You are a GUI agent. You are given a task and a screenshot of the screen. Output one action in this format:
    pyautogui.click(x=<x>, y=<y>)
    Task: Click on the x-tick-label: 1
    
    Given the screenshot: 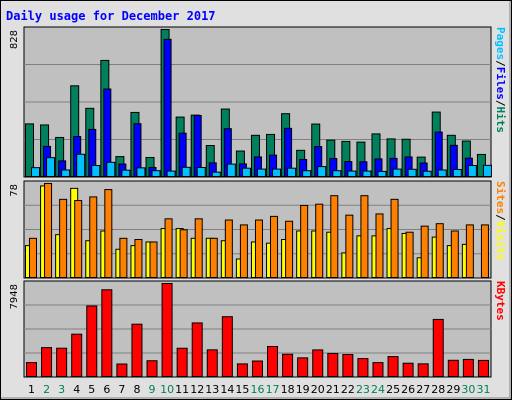 What is the action you would take?
    pyautogui.click(x=31, y=389)
    